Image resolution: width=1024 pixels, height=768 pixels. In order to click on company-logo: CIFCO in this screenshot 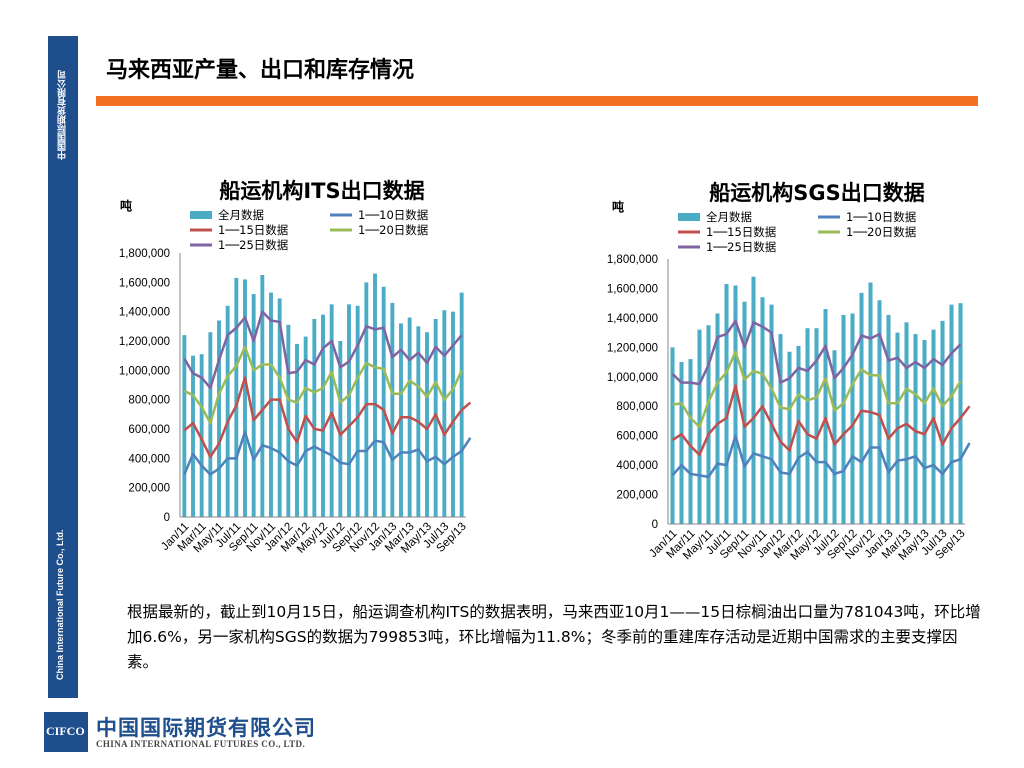, I will do `click(66, 732)`.